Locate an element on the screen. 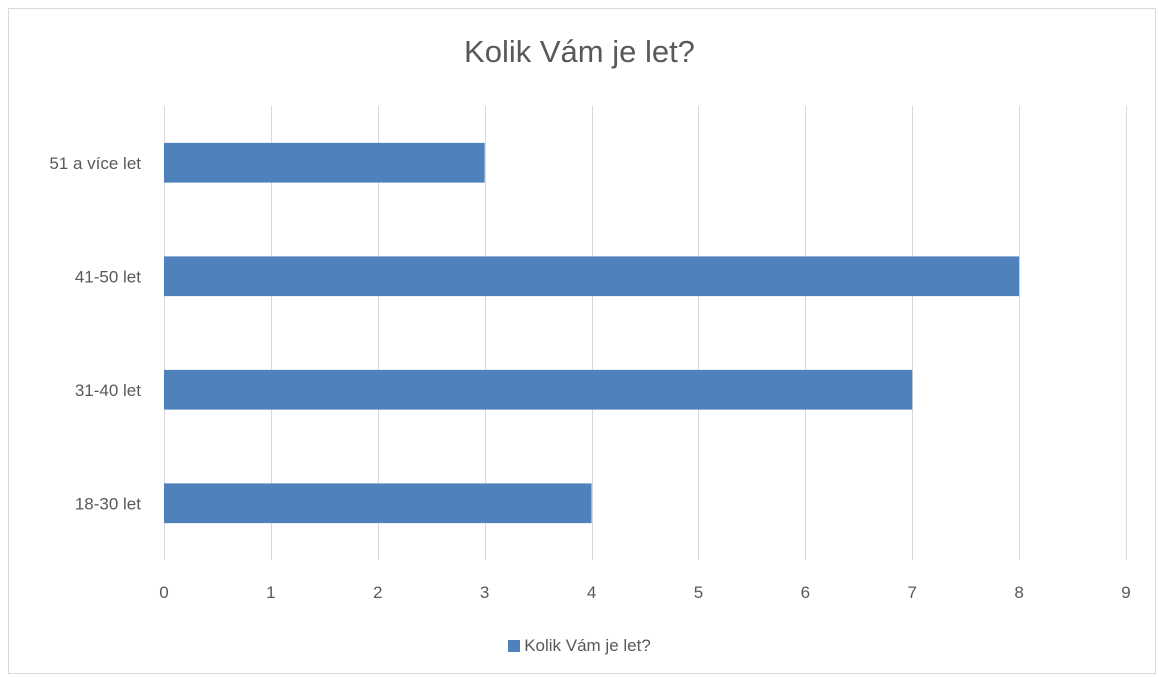 The image size is (1159, 677). legend-swatch is located at coordinates (514, 646).